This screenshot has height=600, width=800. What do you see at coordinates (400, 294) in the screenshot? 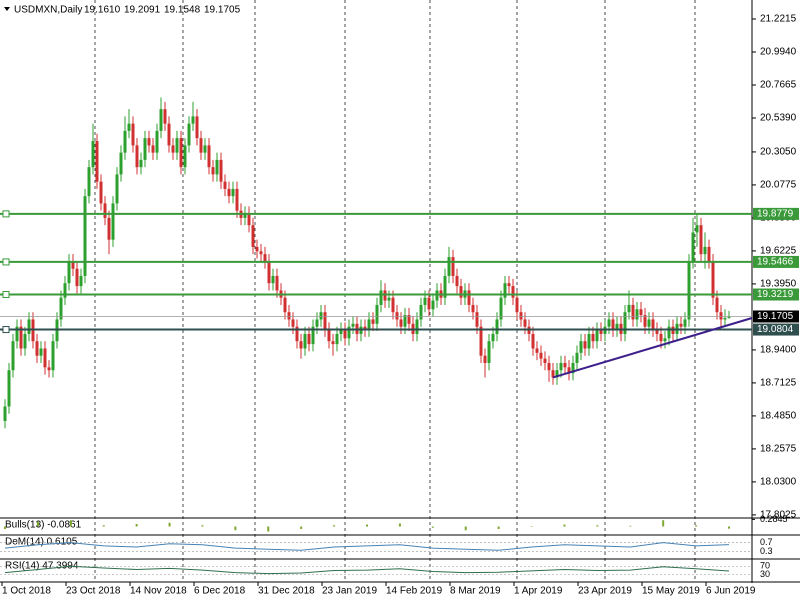
I see `level-tag: 19.3219` at bounding box center [400, 294].